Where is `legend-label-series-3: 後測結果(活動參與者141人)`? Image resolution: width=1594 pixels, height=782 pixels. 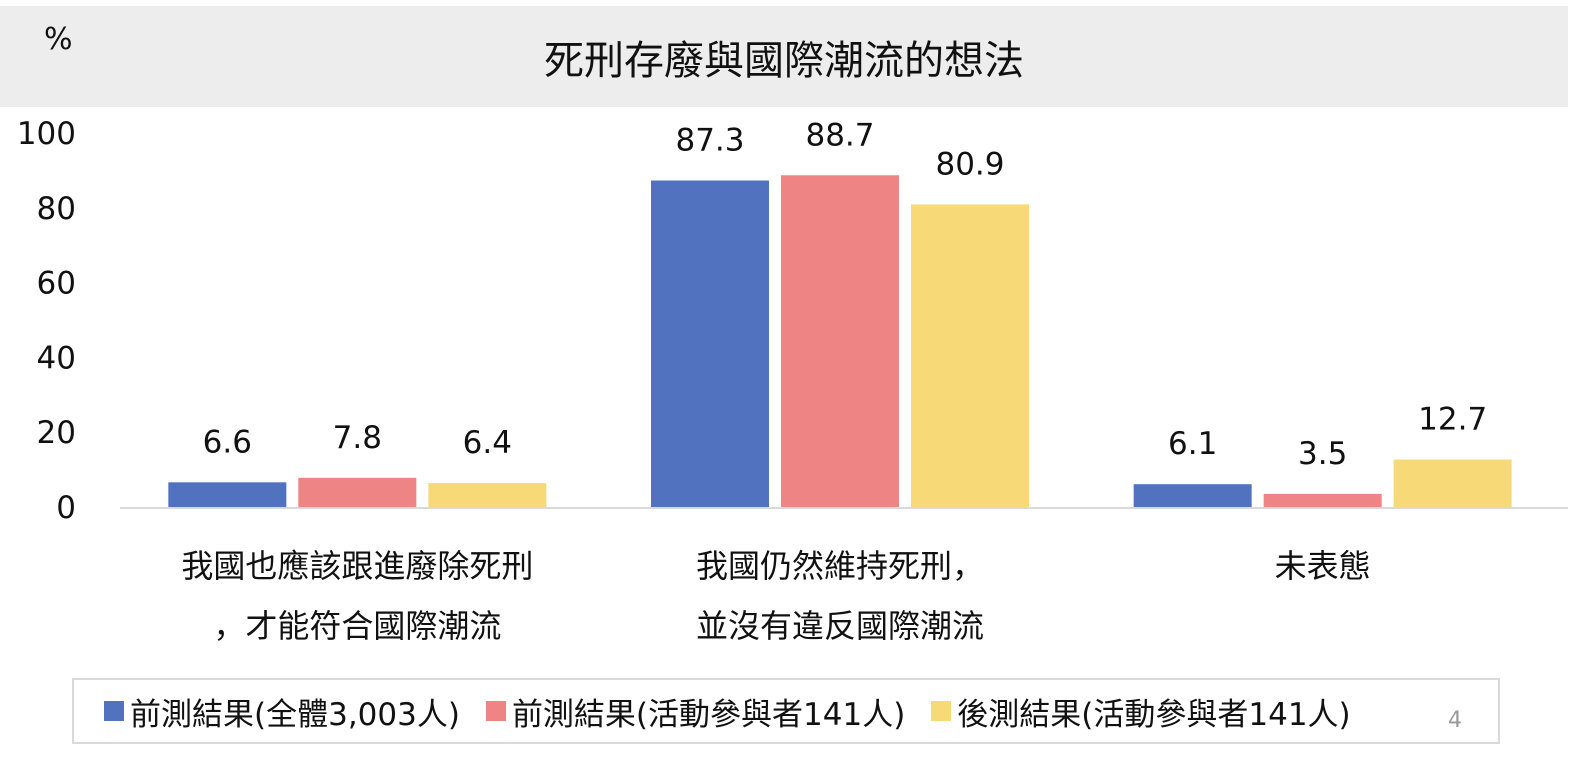 legend-label-series-3: 後測結果(活動參與者141人) is located at coordinates (1154, 714).